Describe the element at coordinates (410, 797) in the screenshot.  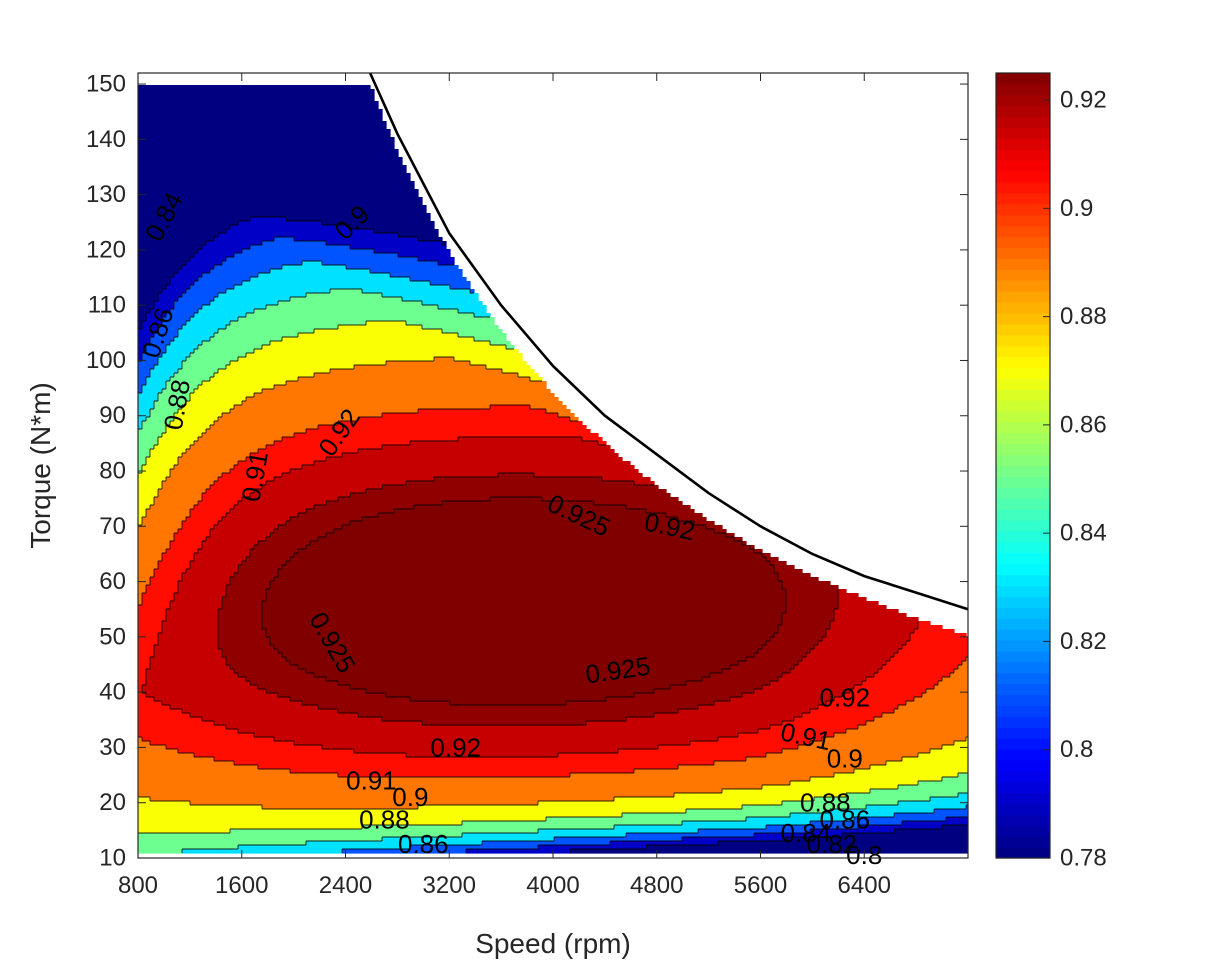
I see `contour-label: 0.9` at that location.